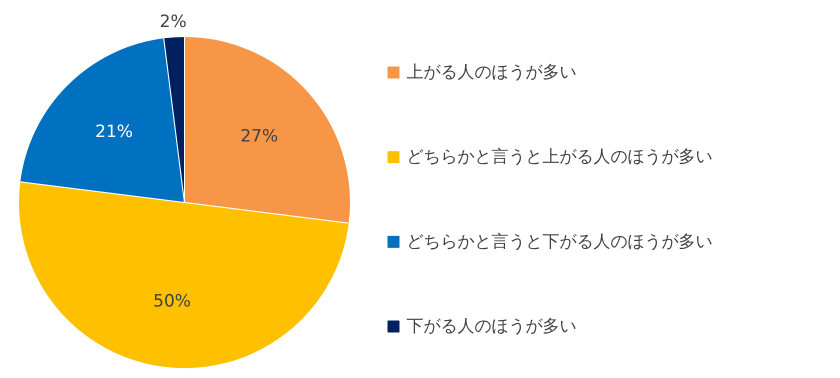 The width and height of the screenshot is (840, 378). What do you see at coordinates (172, 301) in the screenshot?
I see `data-label: 50%` at bounding box center [172, 301].